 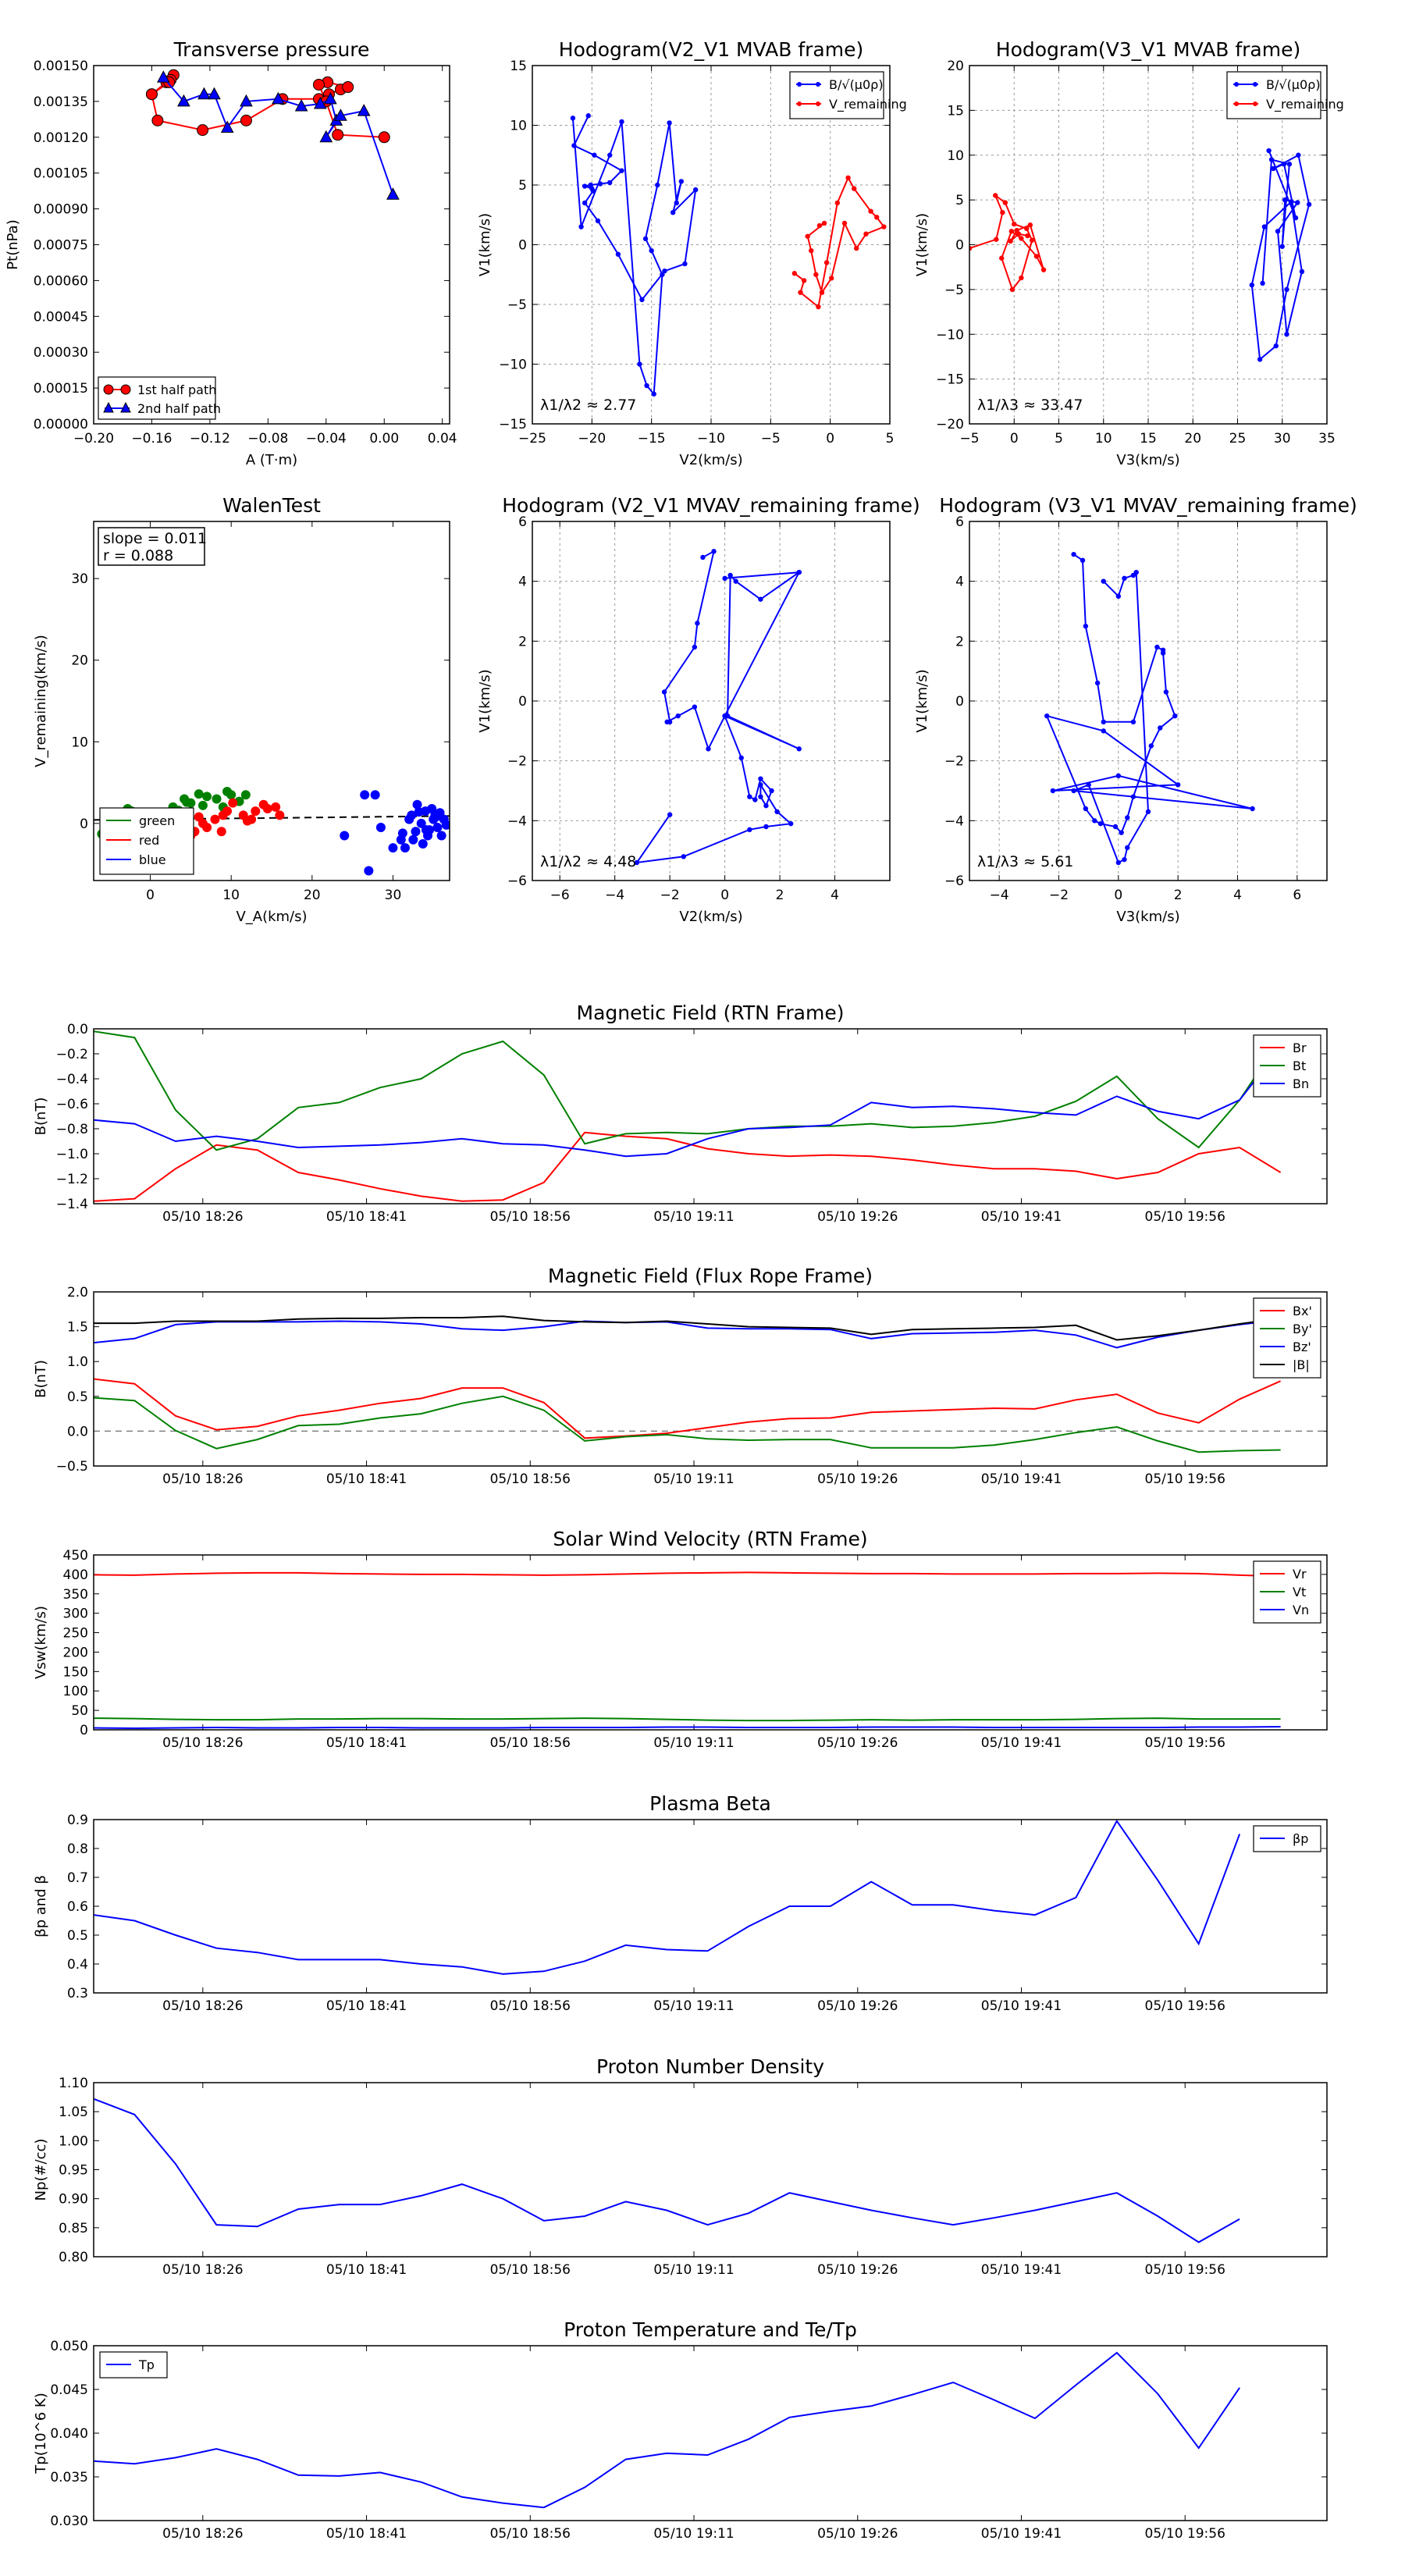 What do you see at coordinates (960, 582) in the screenshot?
I see `y-tick-label: 4` at bounding box center [960, 582].